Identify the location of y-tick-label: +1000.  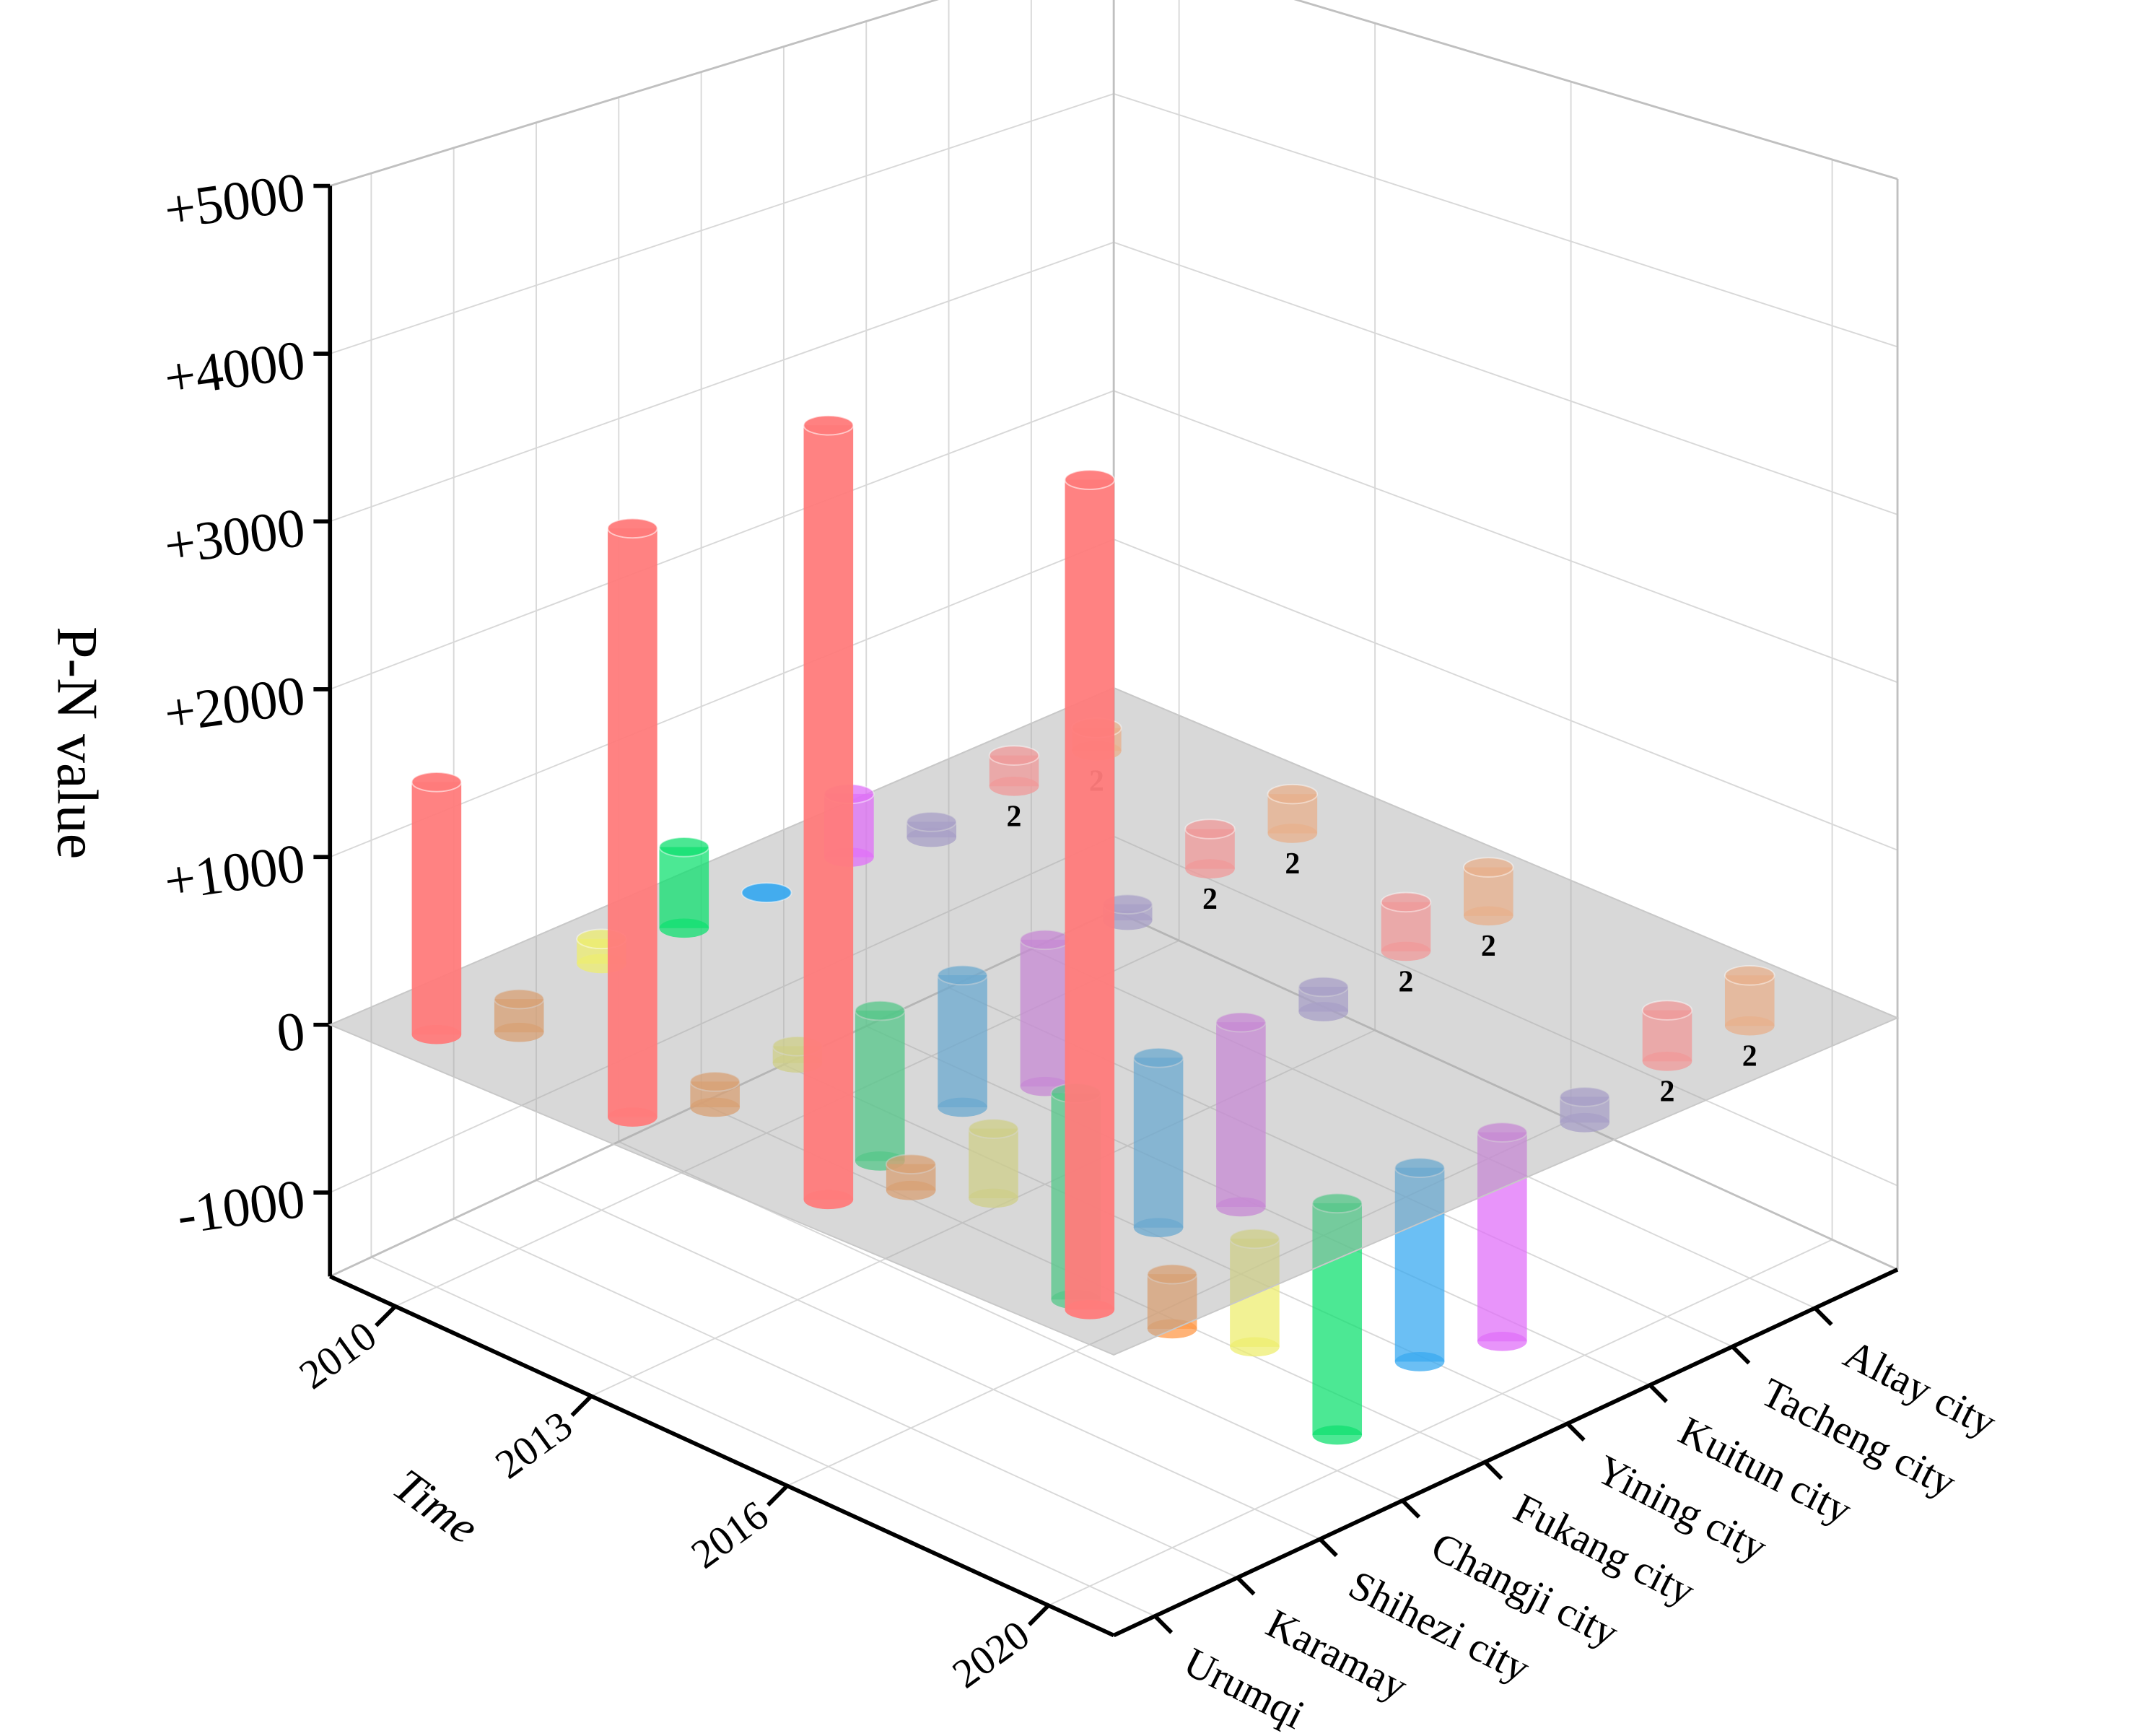
(235, 872).